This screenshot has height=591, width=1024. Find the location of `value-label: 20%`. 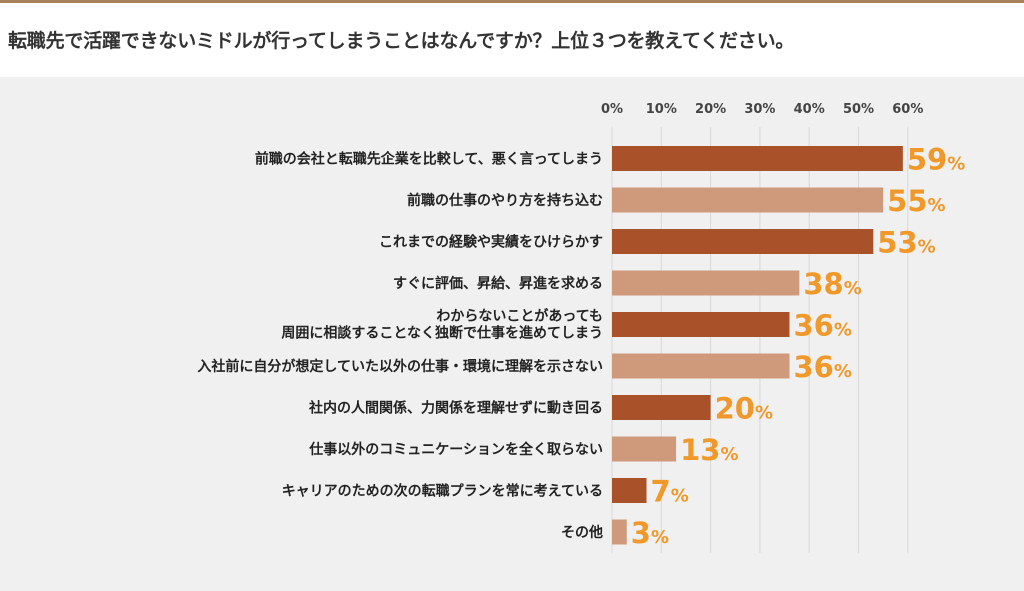

value-label: 20% is located at coordinates (744, 409).